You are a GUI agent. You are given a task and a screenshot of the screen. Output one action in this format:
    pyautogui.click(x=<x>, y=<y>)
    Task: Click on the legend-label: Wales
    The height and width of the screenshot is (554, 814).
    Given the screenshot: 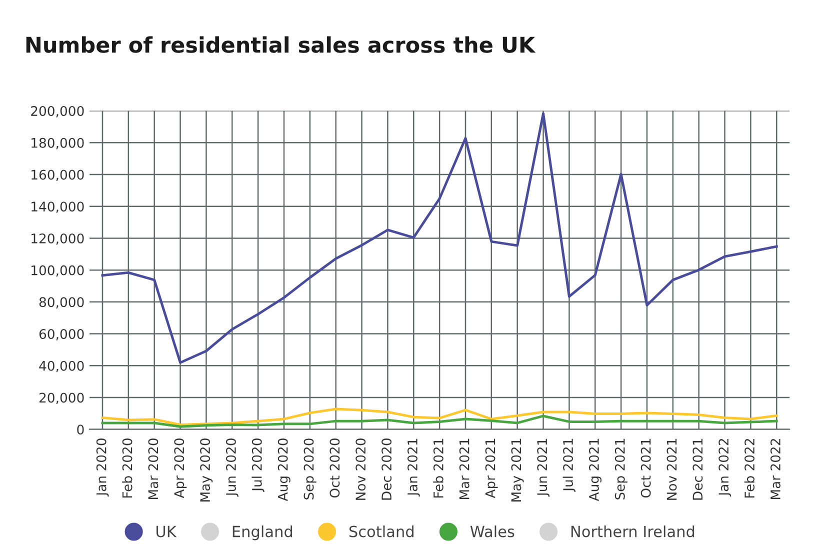 What is the action you would take?
    pyautogui.click(x=492, y=531)
    